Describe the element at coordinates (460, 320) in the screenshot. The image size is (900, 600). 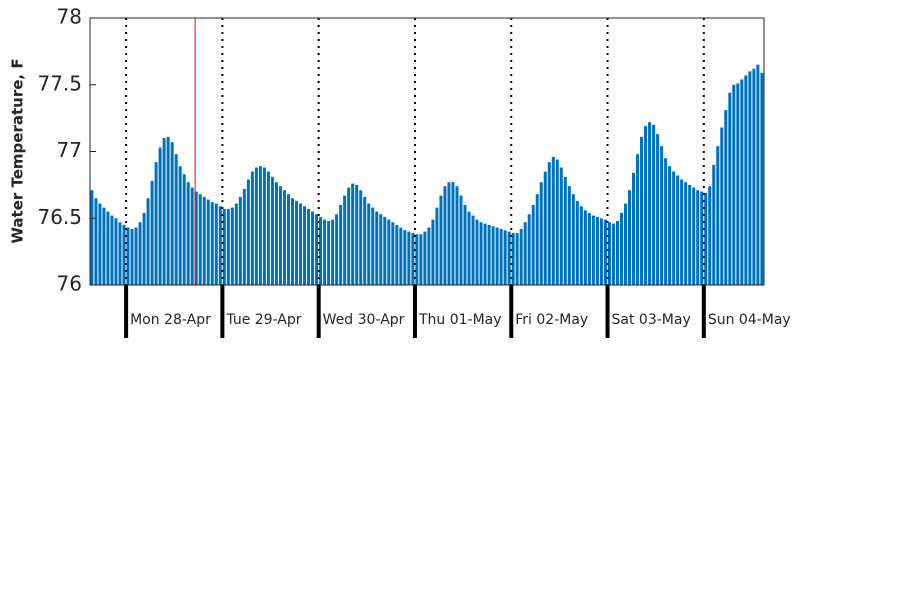
I see `x-tick-label: Thu 01-May` at that location.